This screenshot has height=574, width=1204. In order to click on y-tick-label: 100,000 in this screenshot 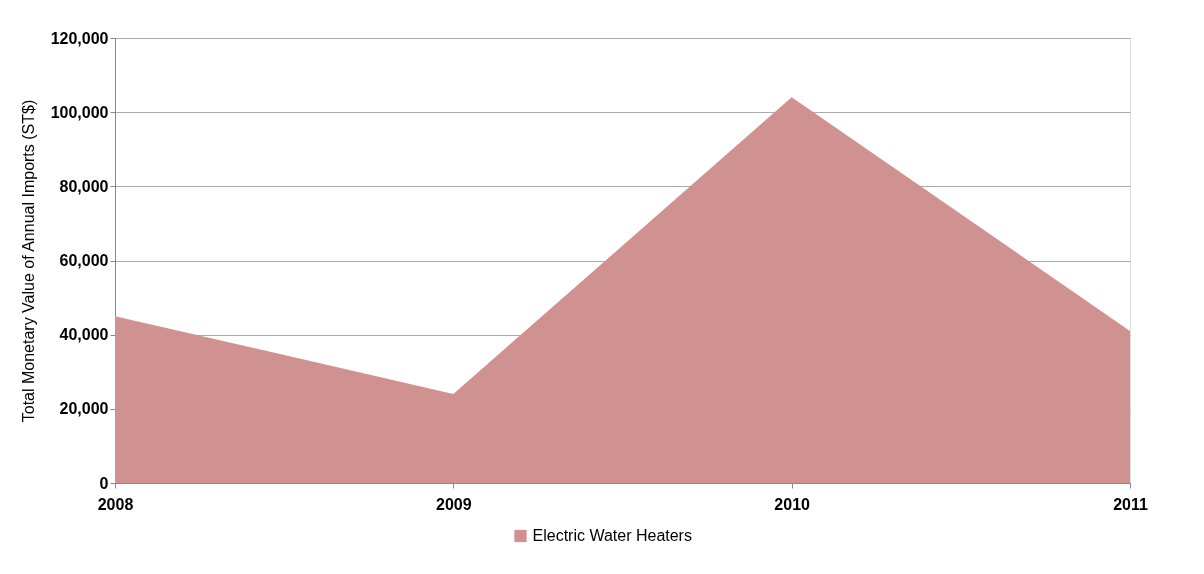, I will do `click(79, 112)`.